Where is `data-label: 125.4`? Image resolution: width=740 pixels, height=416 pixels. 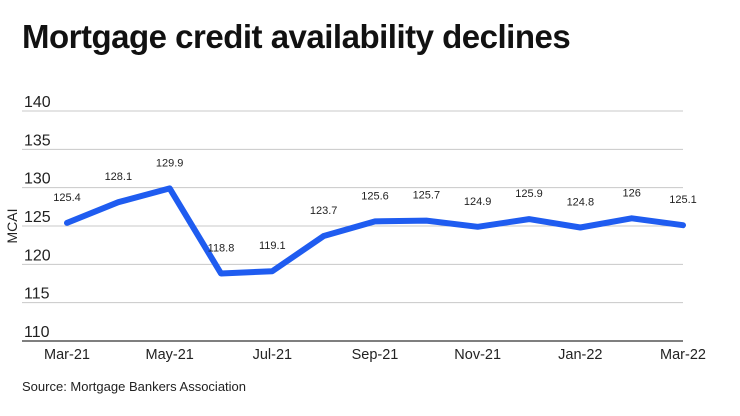
data-label: 125.4 is located at coordinates (67, 198).